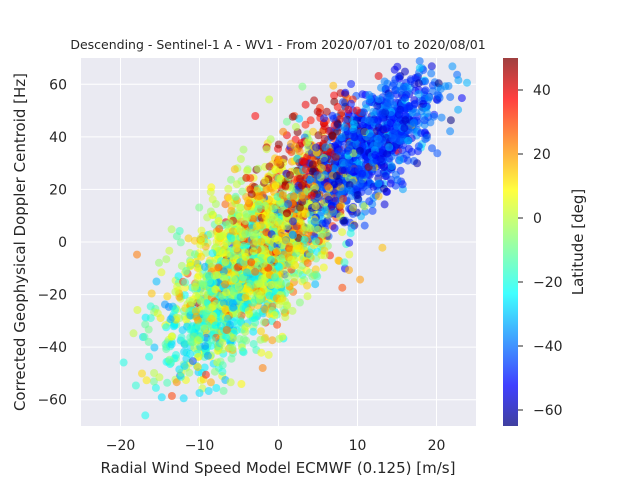 The height and width of the screenshot is (480, 640). What do you see at coordinates (62, 243) in the screenshot?
I see `y-tick-label: 0` at bounding box center [62, 243].